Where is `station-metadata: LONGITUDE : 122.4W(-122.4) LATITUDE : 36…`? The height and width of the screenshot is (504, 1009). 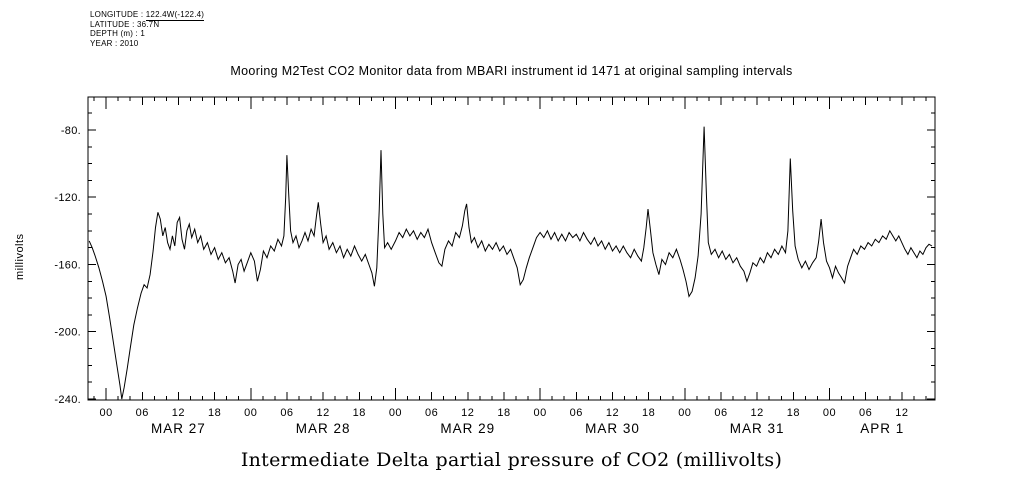
station-metadata: LONGITUDE : 122.4W(-122.4) LATITUDE : 36… is located at coordinates (147, 29).